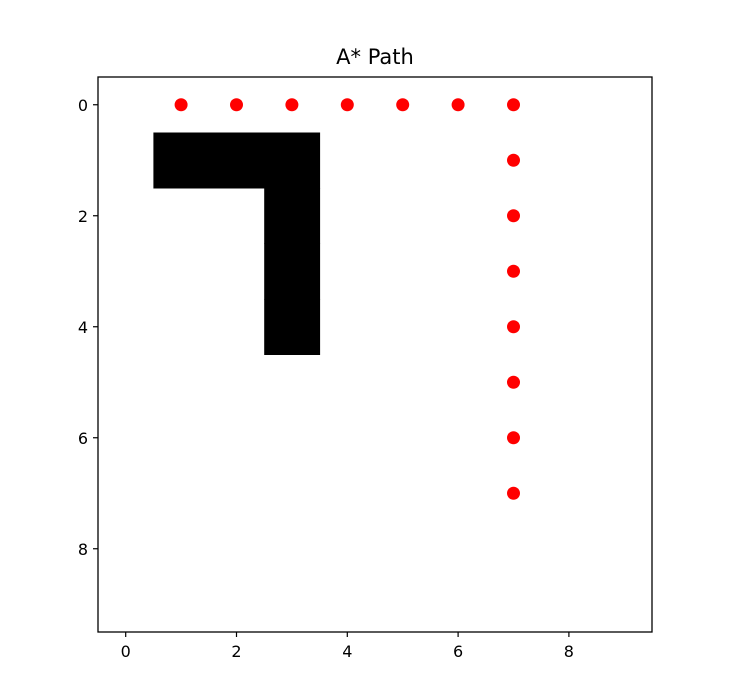 The height and width of the screenshot is (693, 754). What do you see at coordinates (126, 651) in the screenshot?
I see `x-tick-label: 0` at bounding box center [126, 651].